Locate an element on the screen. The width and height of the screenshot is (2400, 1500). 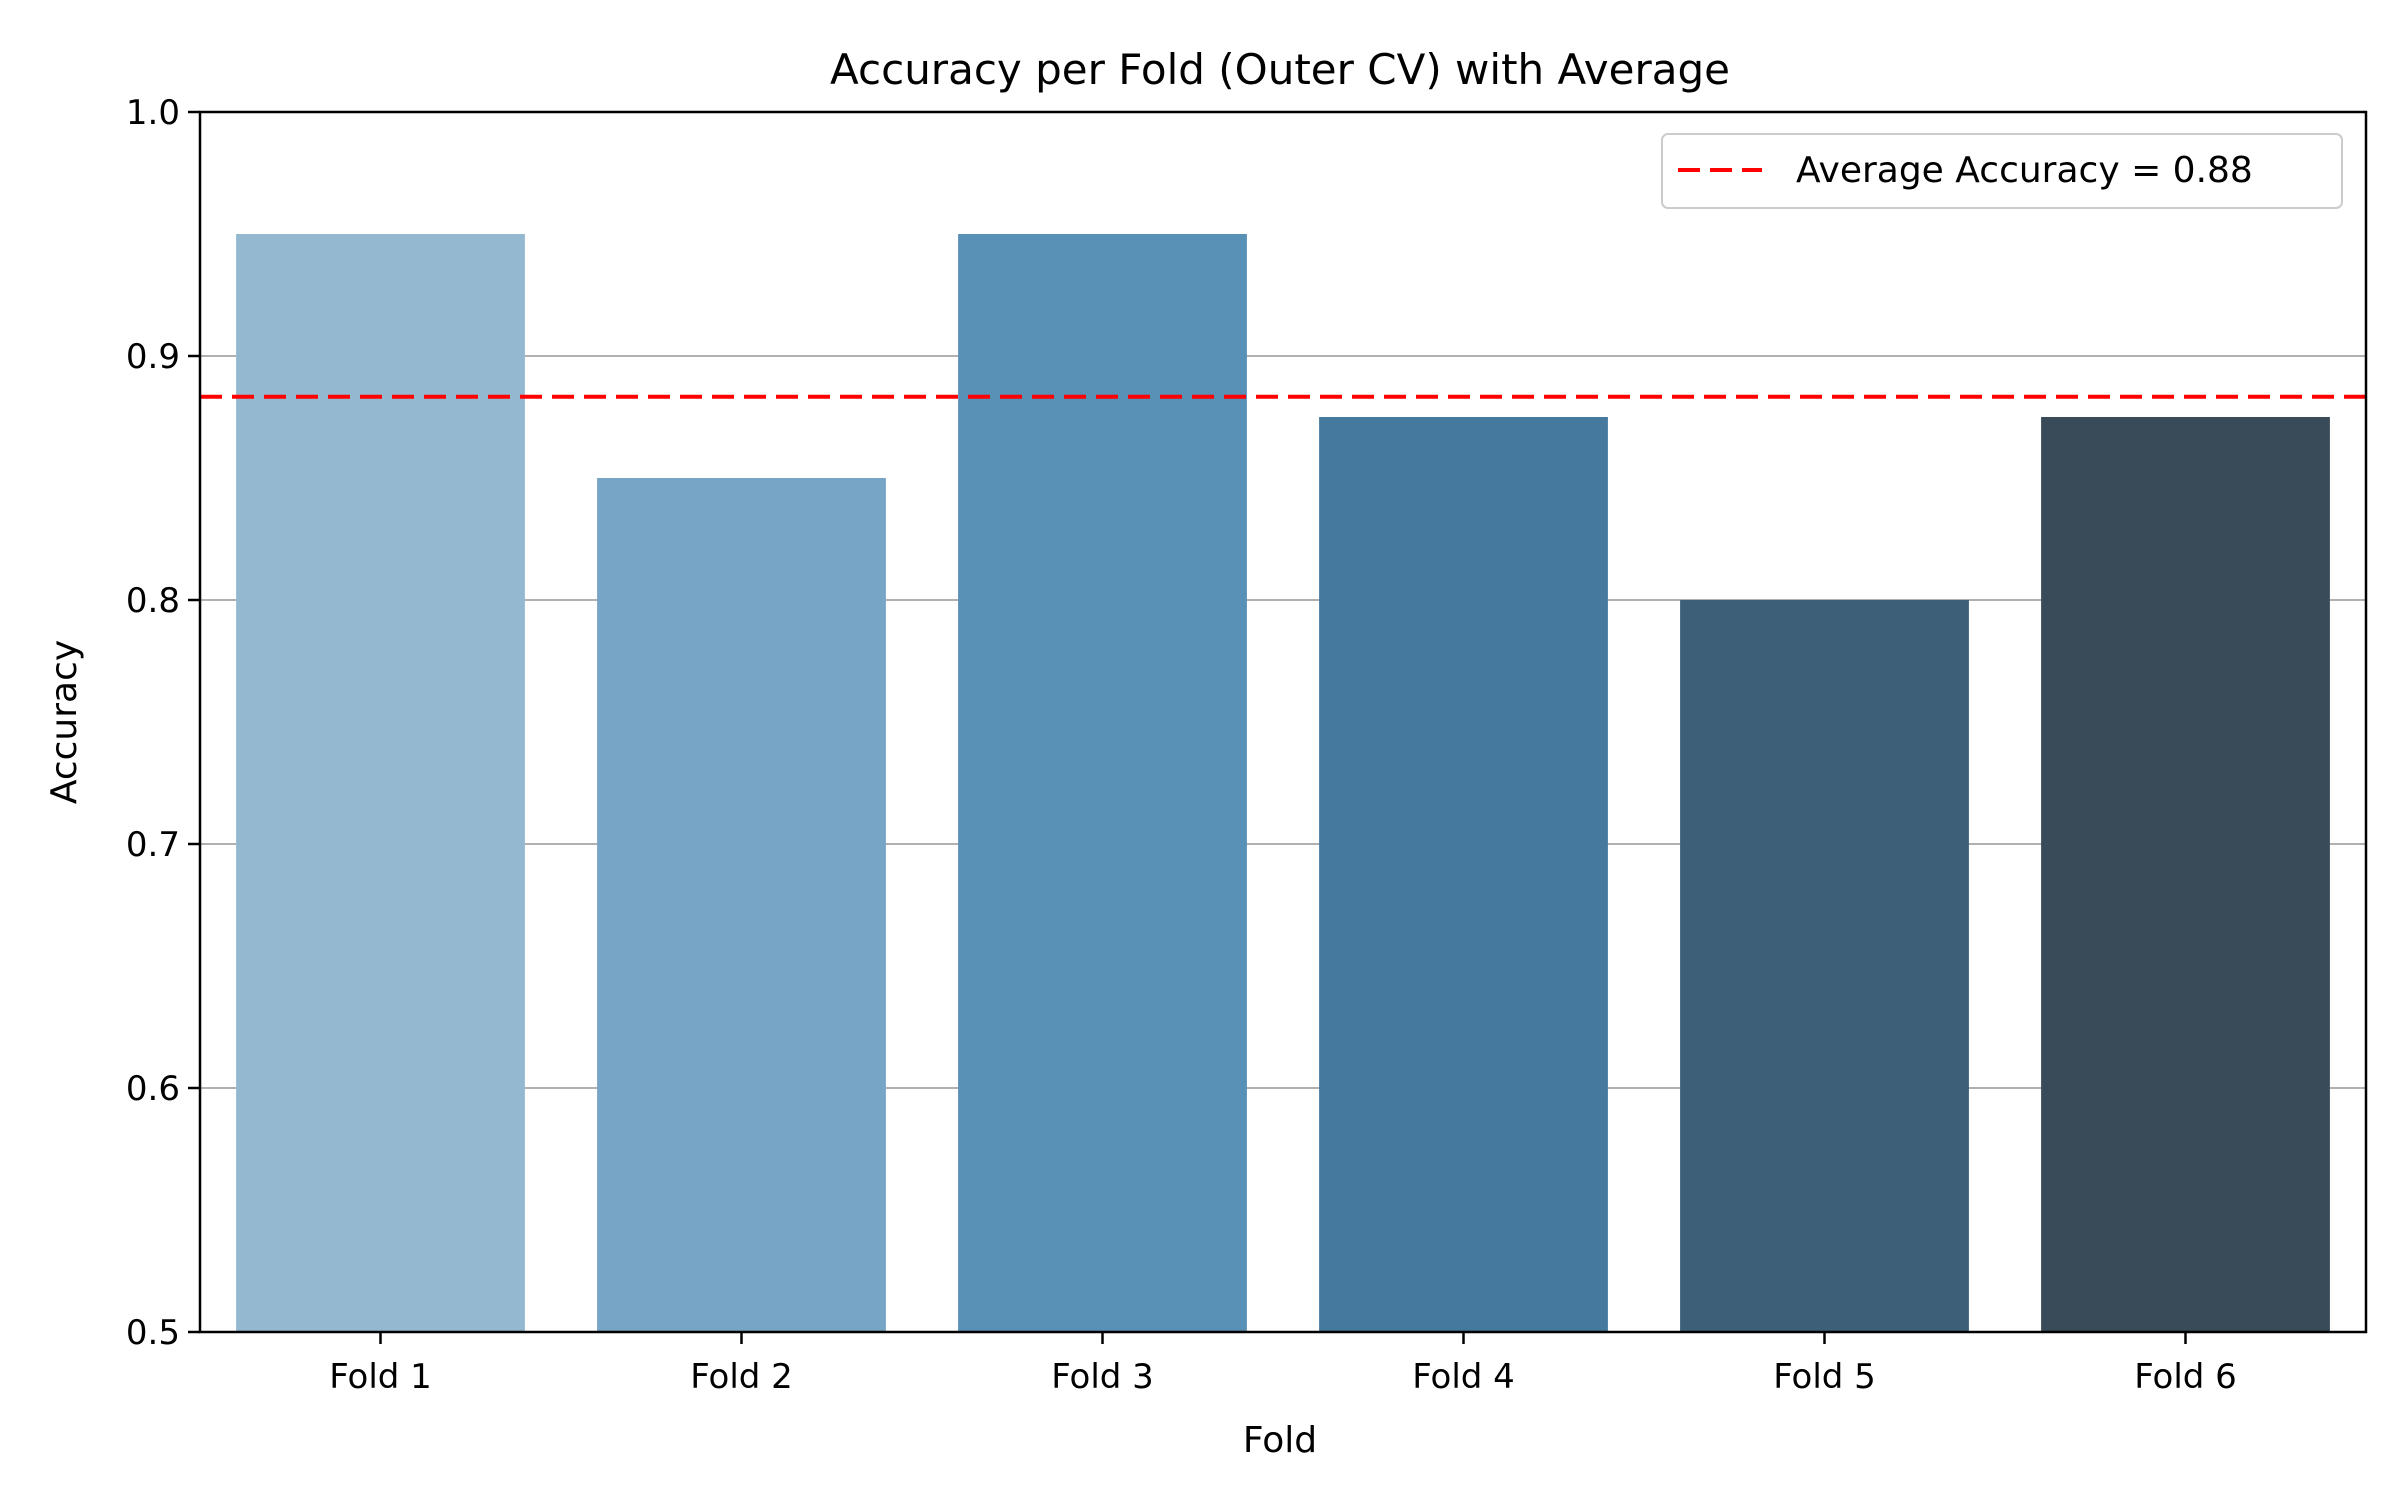
y-tick-label: 1.0 is located at coordinates (153, 113).